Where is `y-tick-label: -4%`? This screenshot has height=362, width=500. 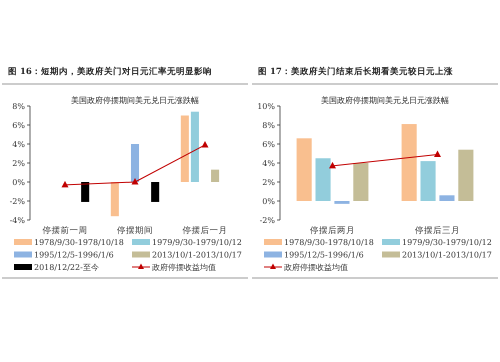 y-tick-label: -4% is located at coordinates (18, 220).